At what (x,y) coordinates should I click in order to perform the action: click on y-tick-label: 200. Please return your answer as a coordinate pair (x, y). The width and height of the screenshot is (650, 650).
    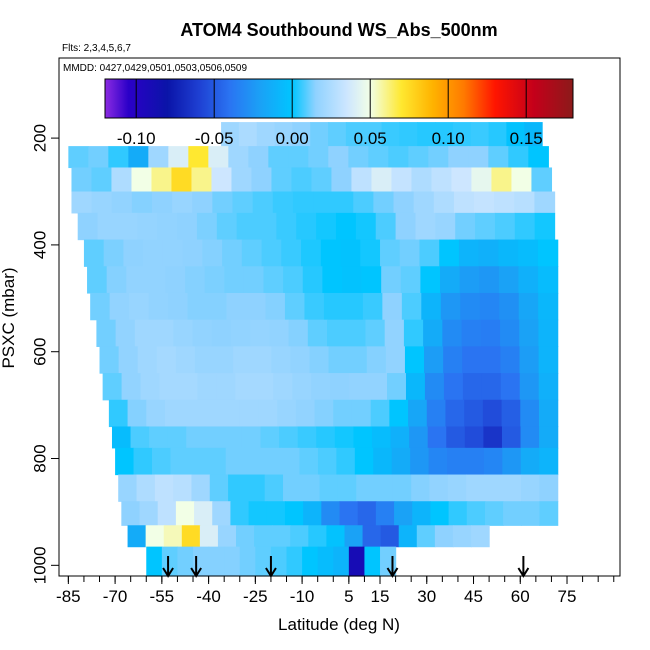
    Looking at the image, I should click on (39, 138).